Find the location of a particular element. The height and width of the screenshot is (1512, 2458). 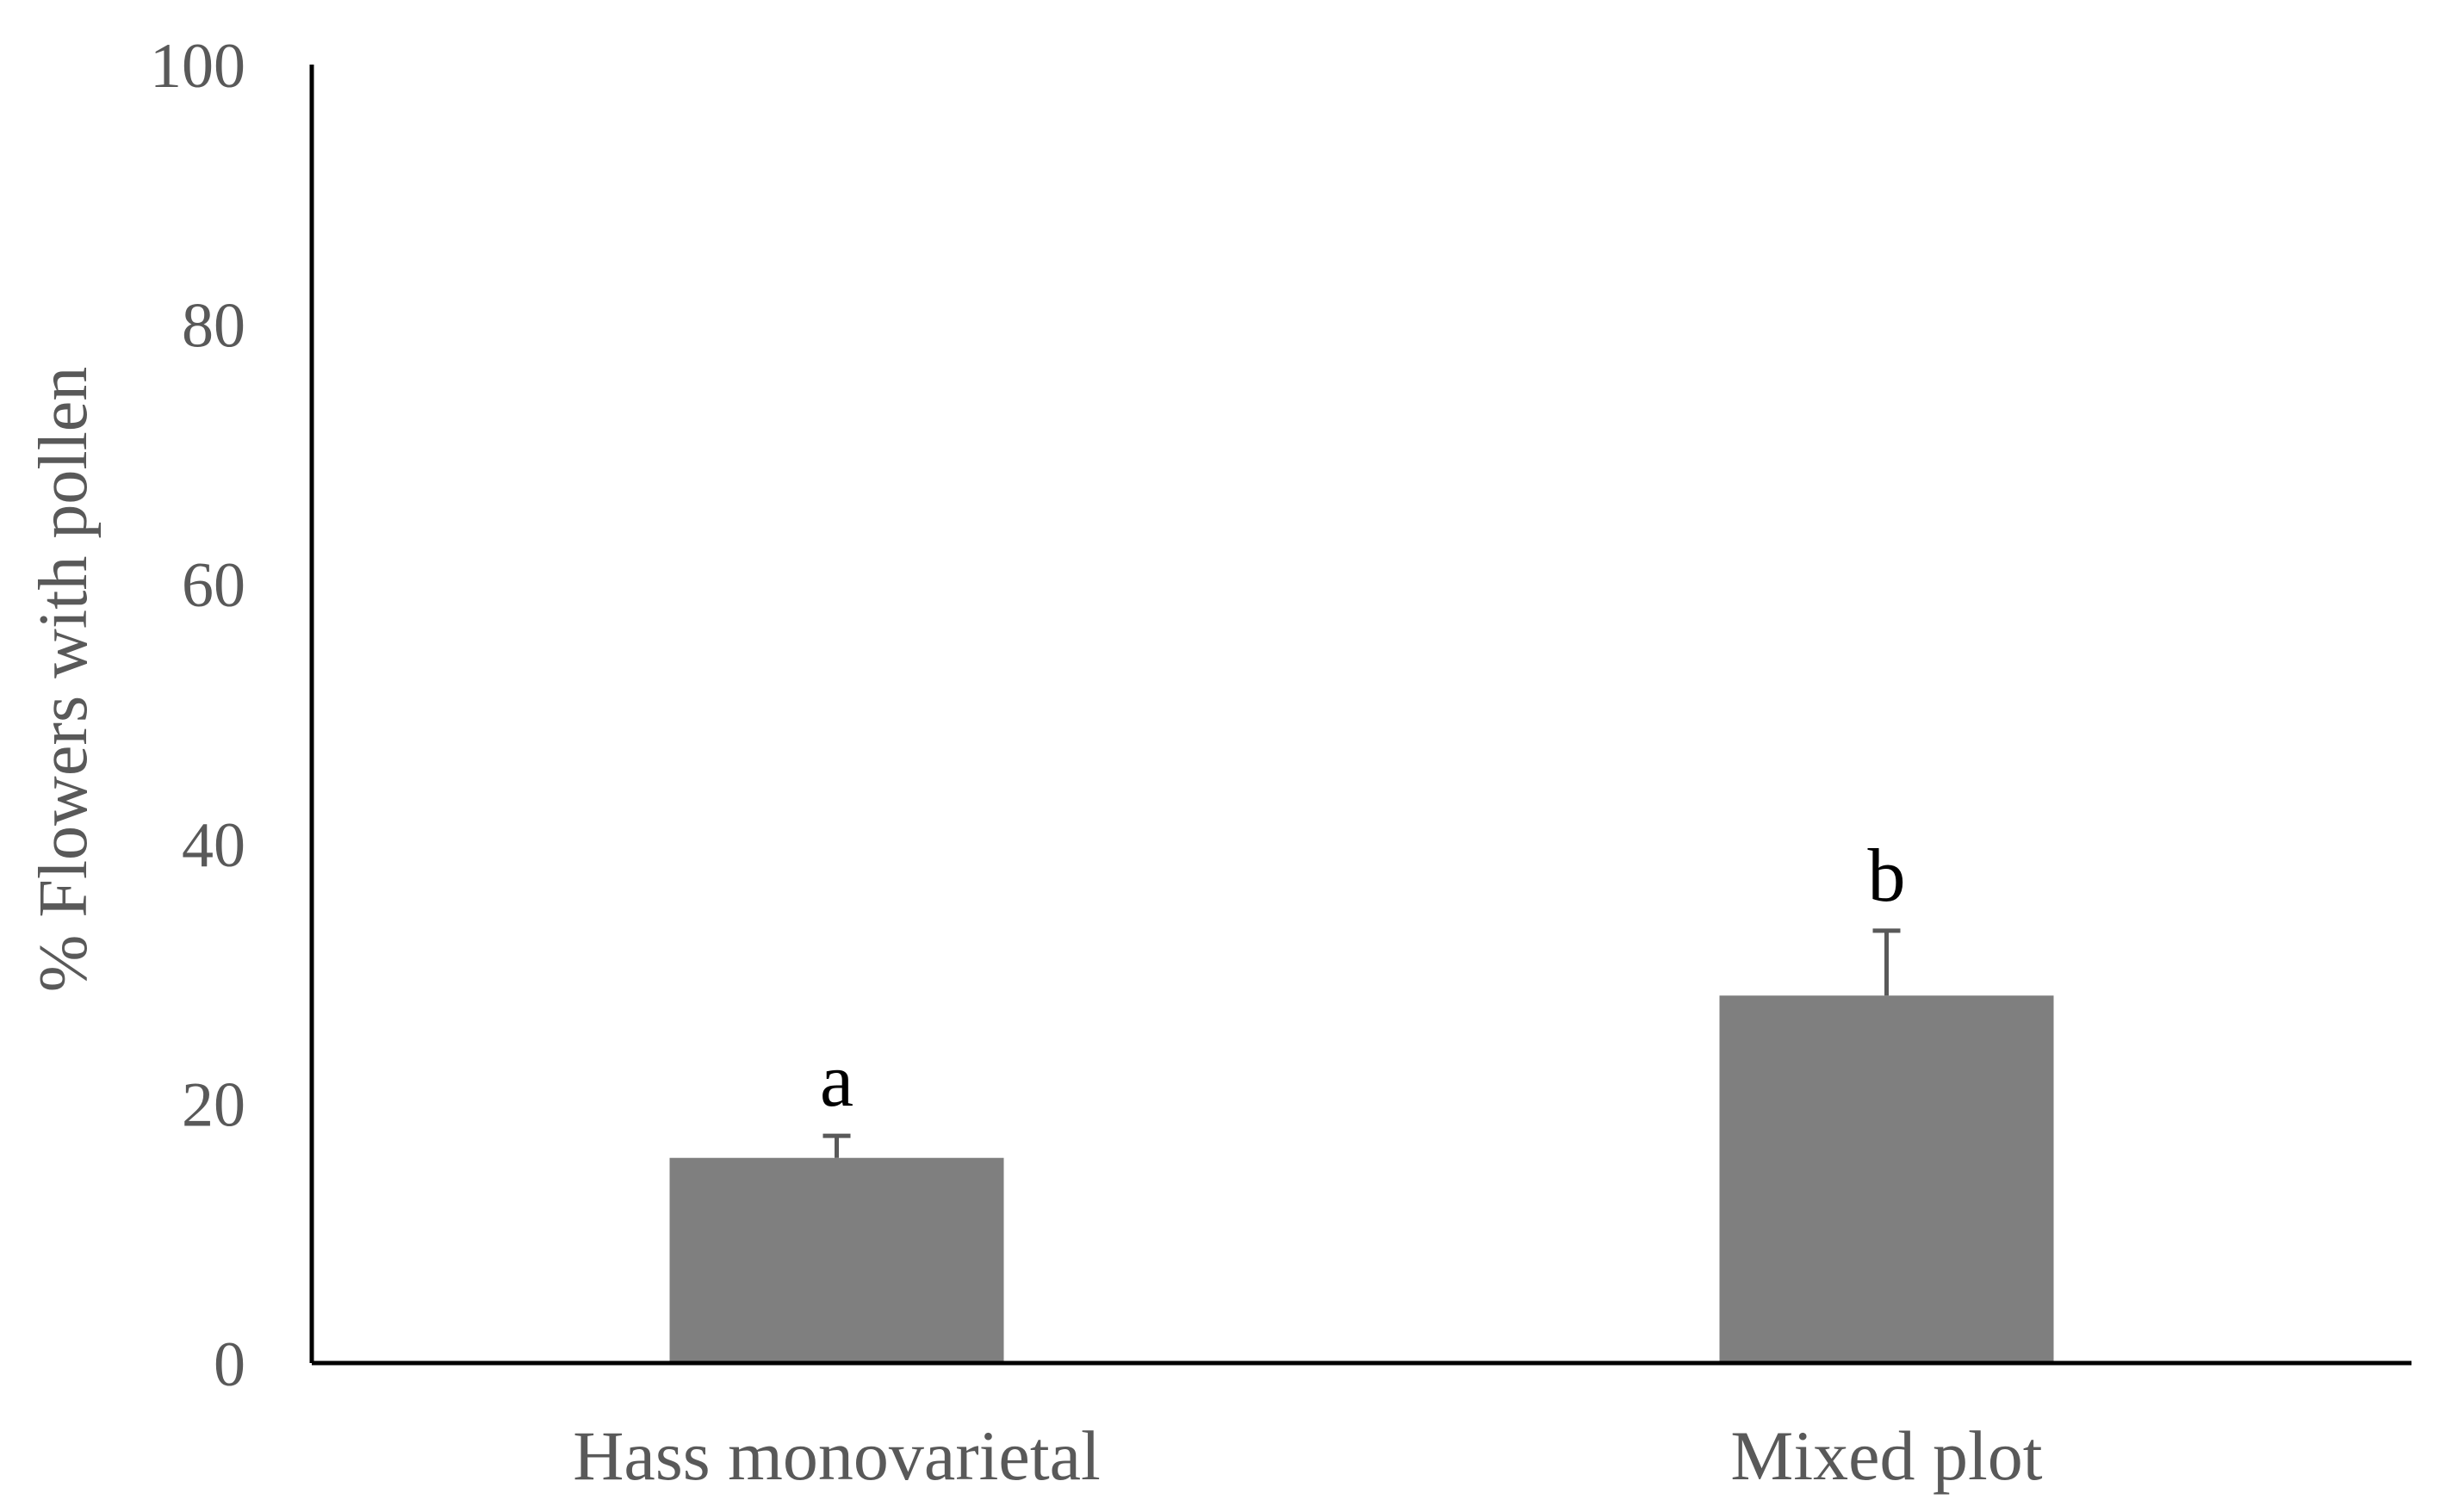

significance-letter: b is located at coordinates (1887, 876).